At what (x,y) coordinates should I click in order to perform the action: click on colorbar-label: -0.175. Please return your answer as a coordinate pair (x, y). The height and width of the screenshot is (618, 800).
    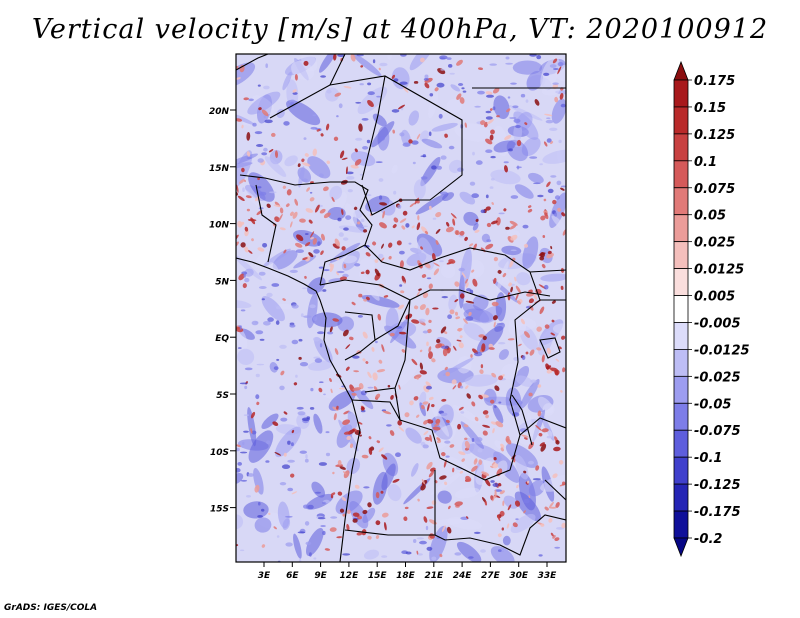
    Looking at the image, I should click on (717, 512).